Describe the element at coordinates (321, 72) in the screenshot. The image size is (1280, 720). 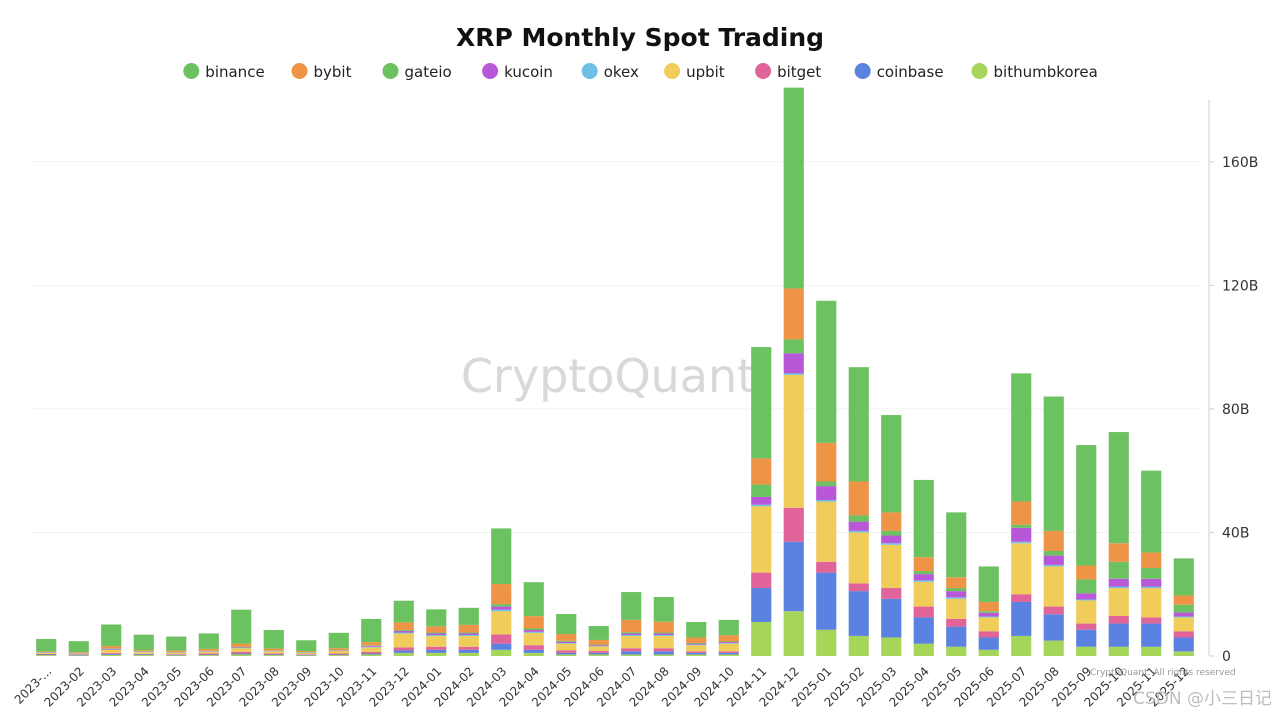
I see `legend-item-bybit: bybit` at that location.